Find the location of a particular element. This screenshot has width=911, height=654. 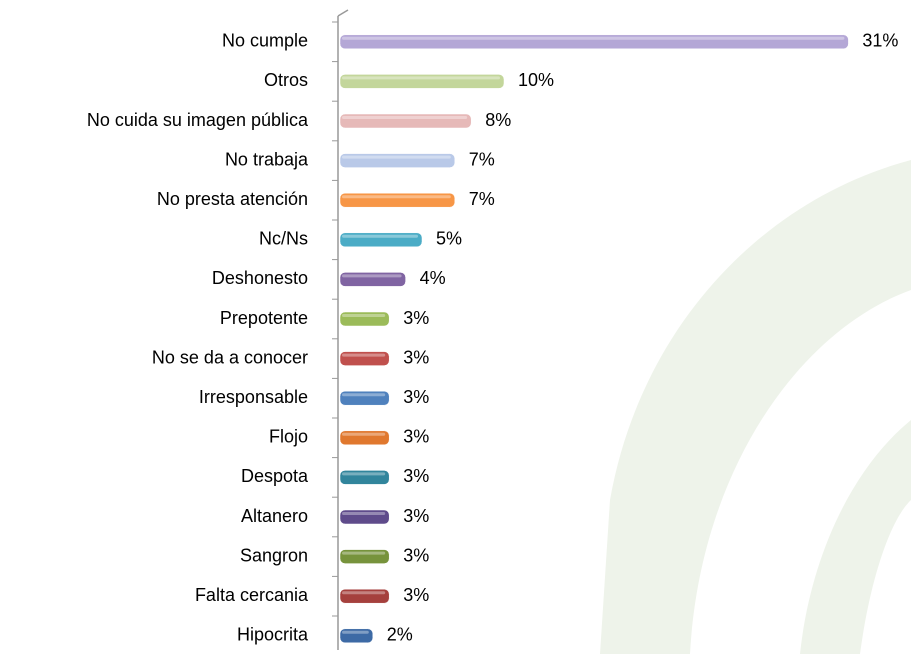

category-label: Hipocrita is located at coordinates (273, 635).